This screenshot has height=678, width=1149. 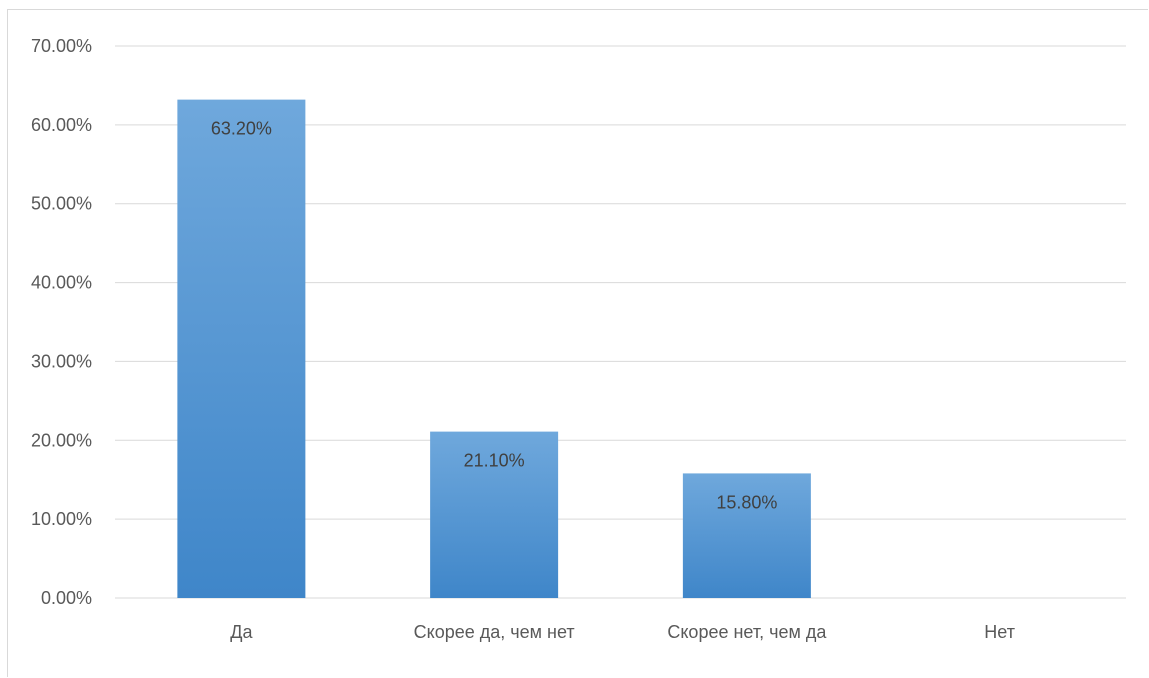 What do you see at coordinates (66, 598) in the screenshot?
I see `y-tick-label: 0.00%` at bounding box center [66, 598].